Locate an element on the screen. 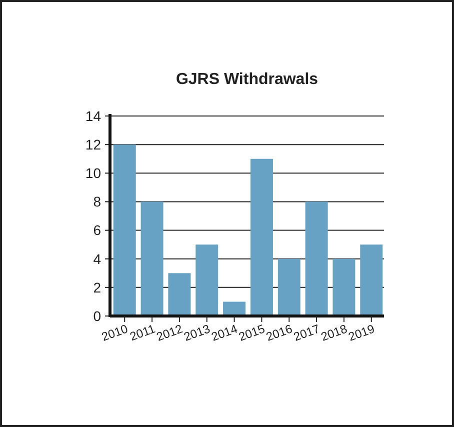 The height and width of the screenshot is (427, 454). x-tick-label: 2010 is located at coordinates (115, 333).